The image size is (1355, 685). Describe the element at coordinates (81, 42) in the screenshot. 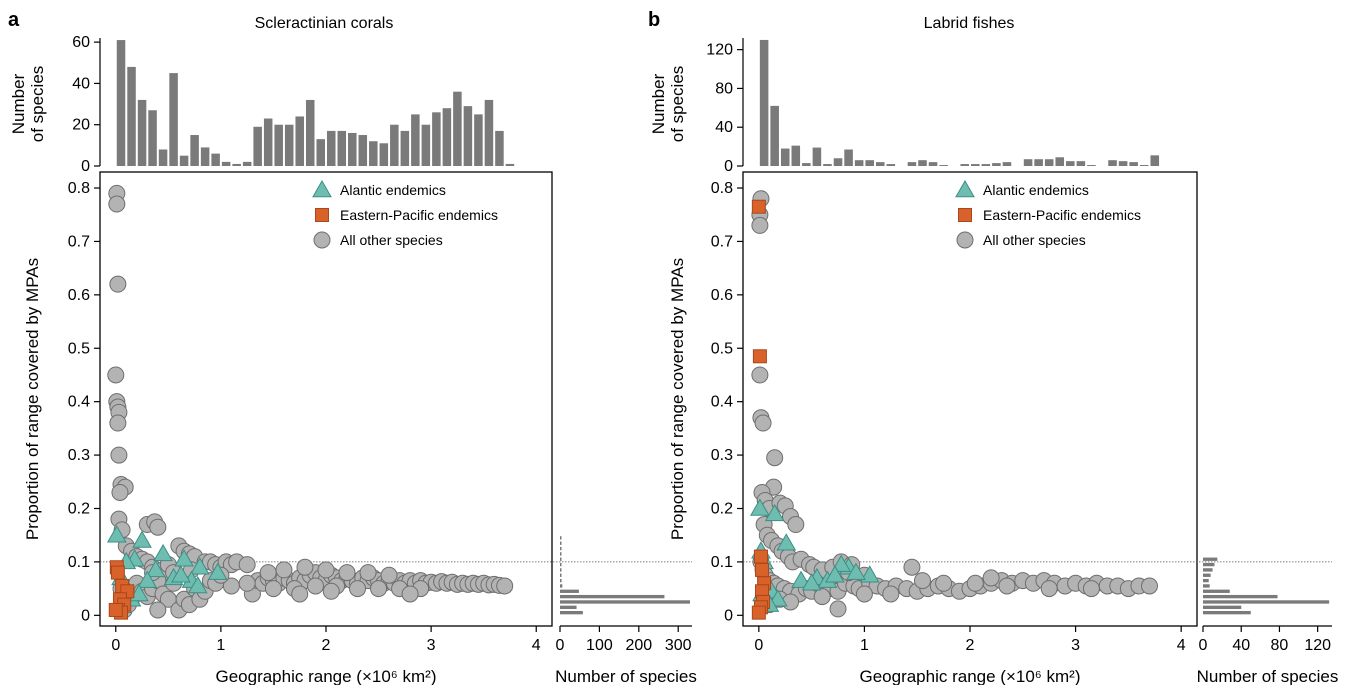

I see `top-hist-tick-label: 60` at that location.